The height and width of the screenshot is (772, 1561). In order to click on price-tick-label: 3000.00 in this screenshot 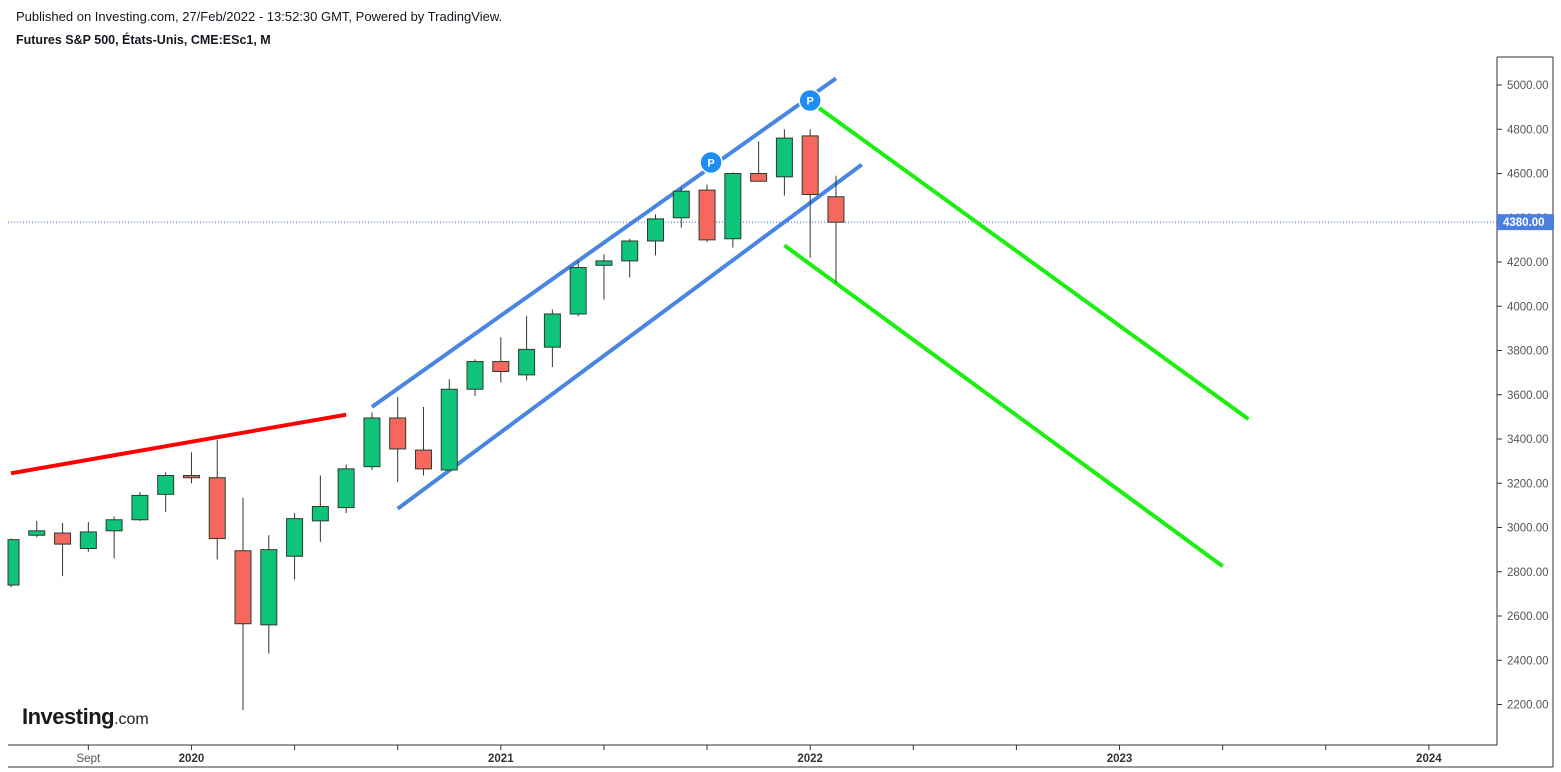, I will do `click(1528, 529)`.